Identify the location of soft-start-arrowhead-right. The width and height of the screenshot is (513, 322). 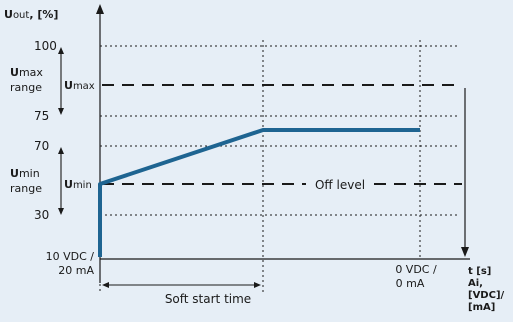
(257, 285).